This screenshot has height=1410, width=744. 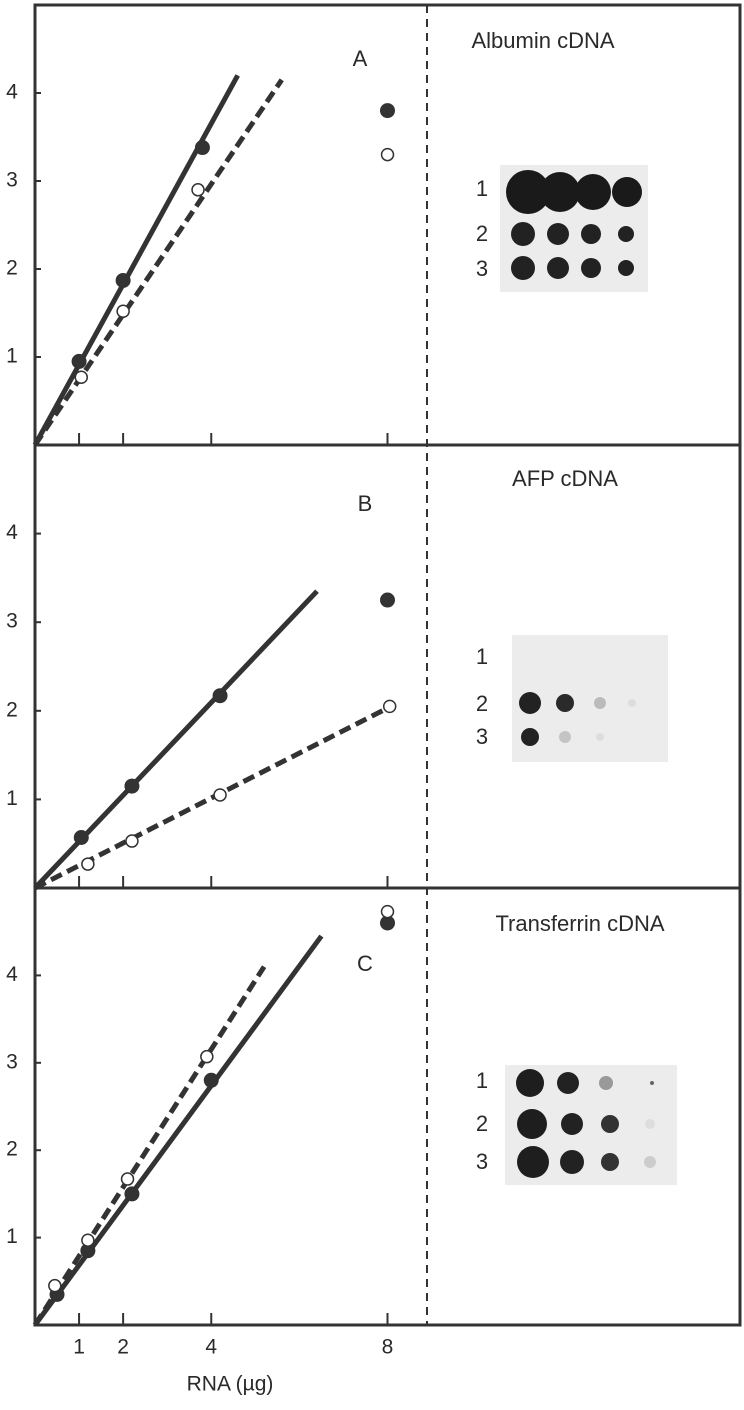 I want to click on chart-title: Albumin cDNA, so click(x=542, y=40).